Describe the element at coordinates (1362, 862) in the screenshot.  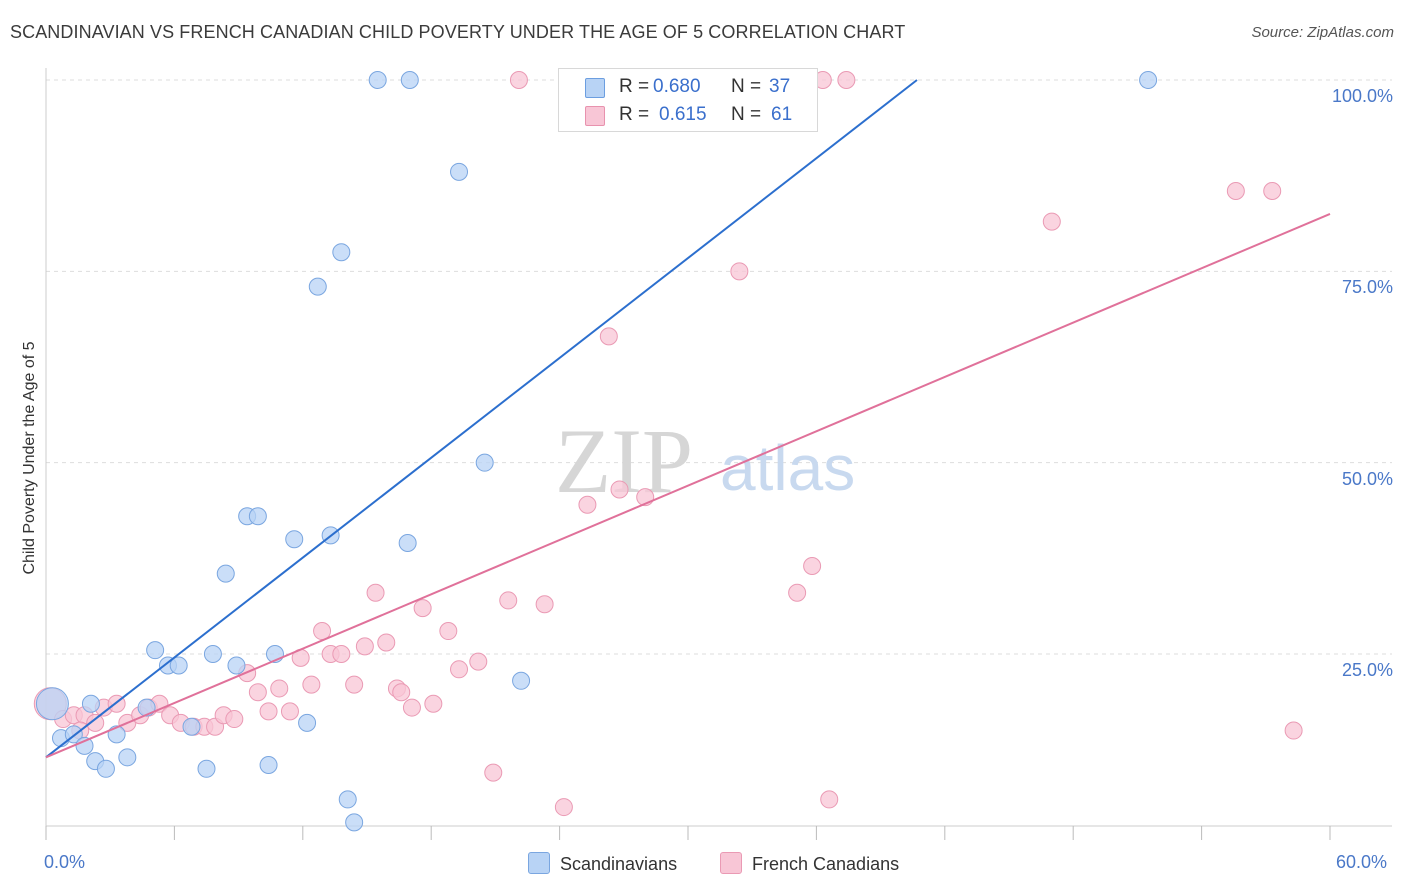
I see `x-tick-label-max: 60.0%` at that location.